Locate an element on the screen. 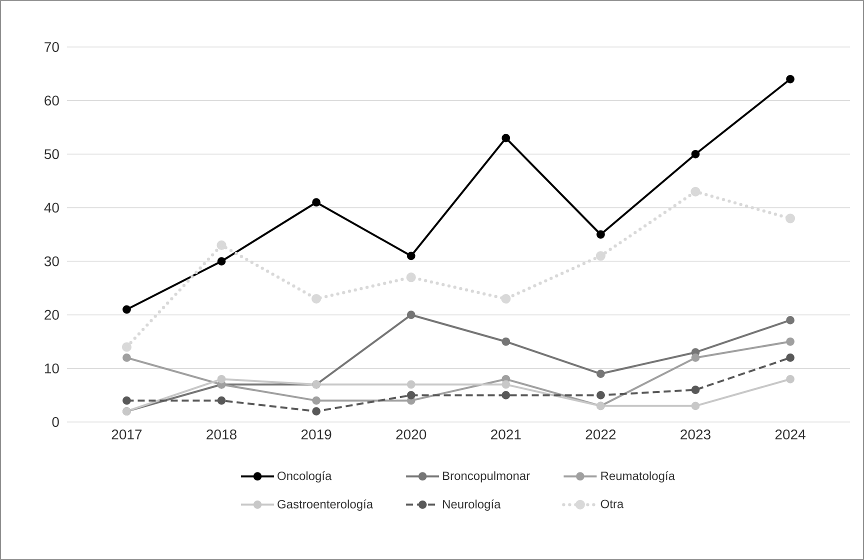  y-tick-label: 60 is located at coordinates (51, 101).